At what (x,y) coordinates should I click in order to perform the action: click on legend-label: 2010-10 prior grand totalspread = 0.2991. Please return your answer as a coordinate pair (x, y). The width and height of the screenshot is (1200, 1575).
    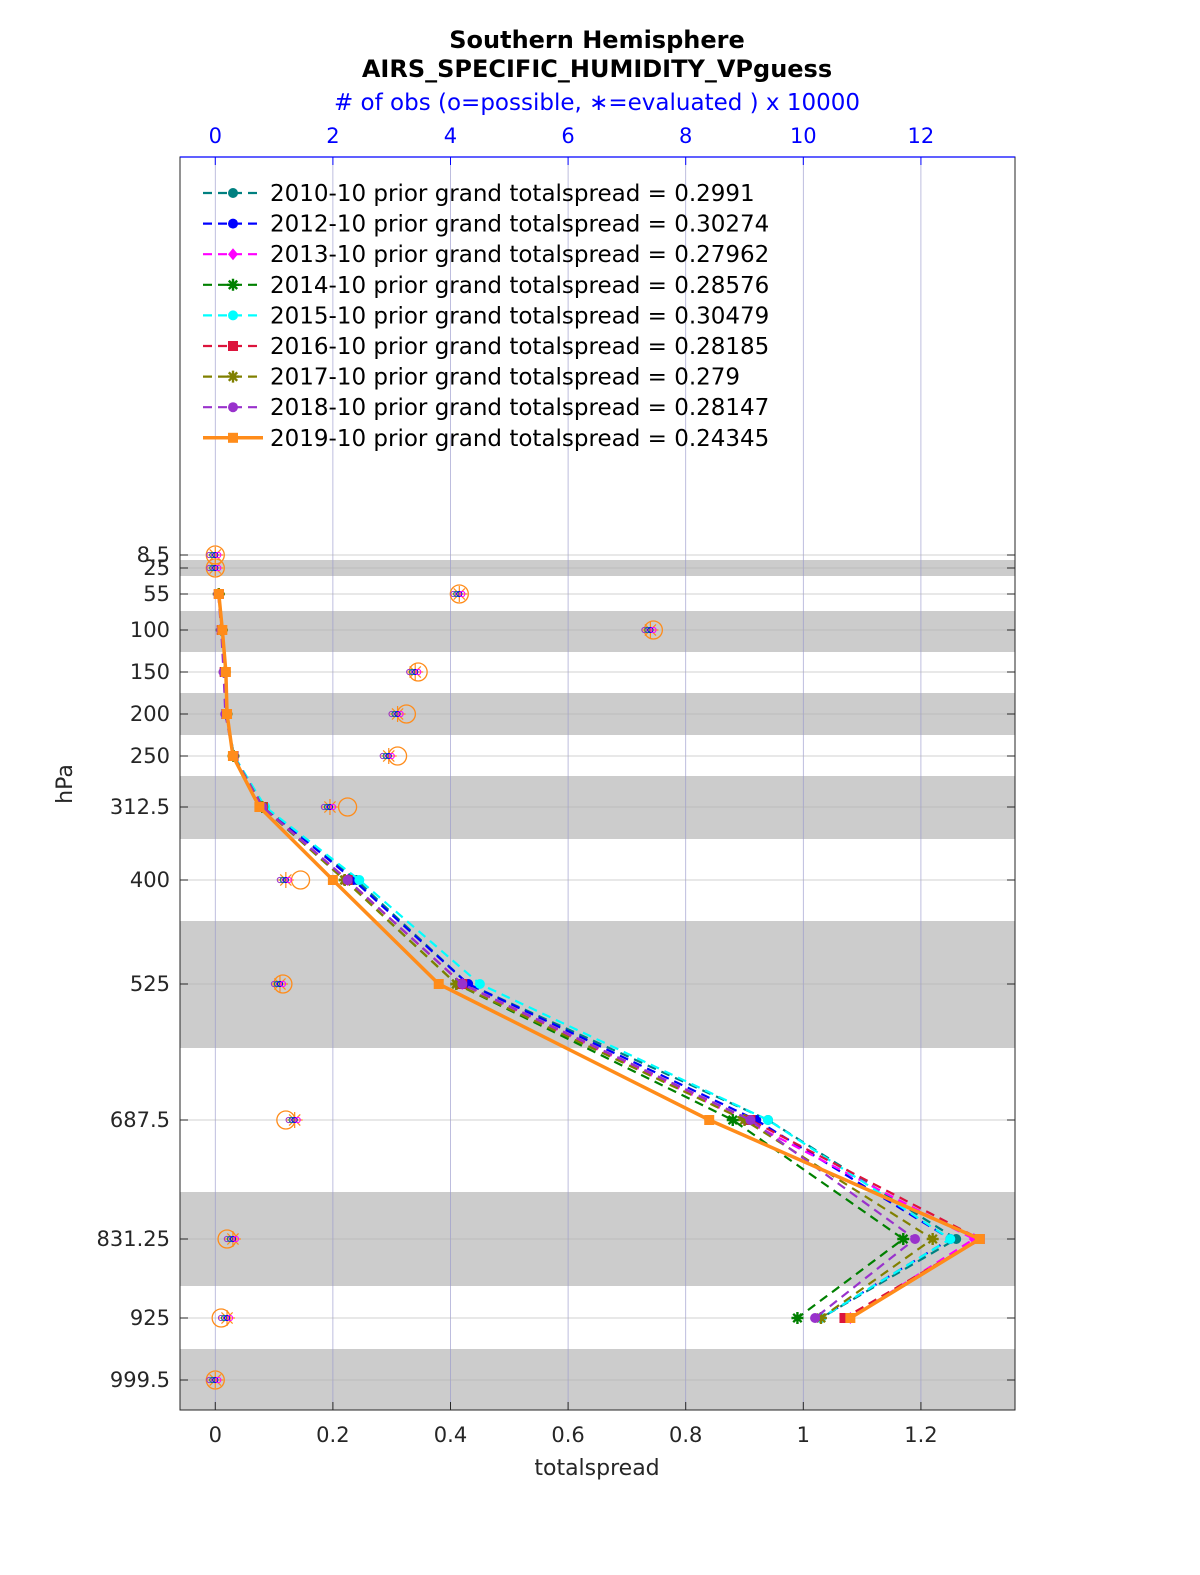
    Looking at the image, I should click on (512, 194).